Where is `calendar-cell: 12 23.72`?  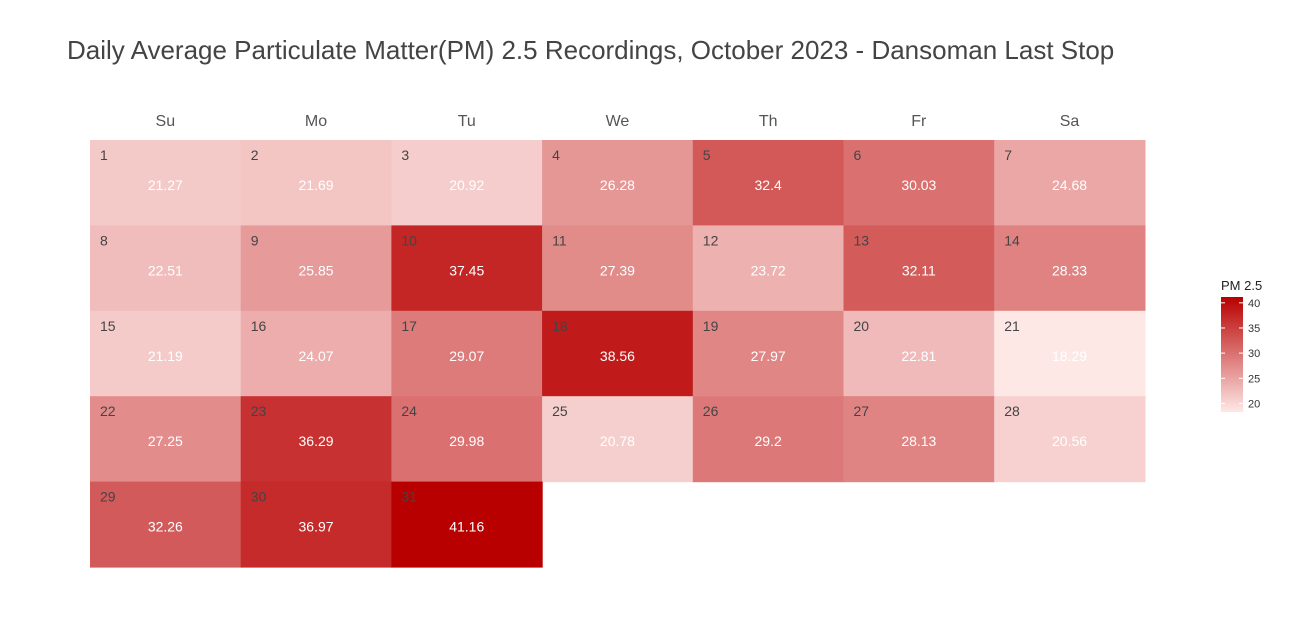
calendar-cell: 12 23.72 is located at coordinates (768, 268).